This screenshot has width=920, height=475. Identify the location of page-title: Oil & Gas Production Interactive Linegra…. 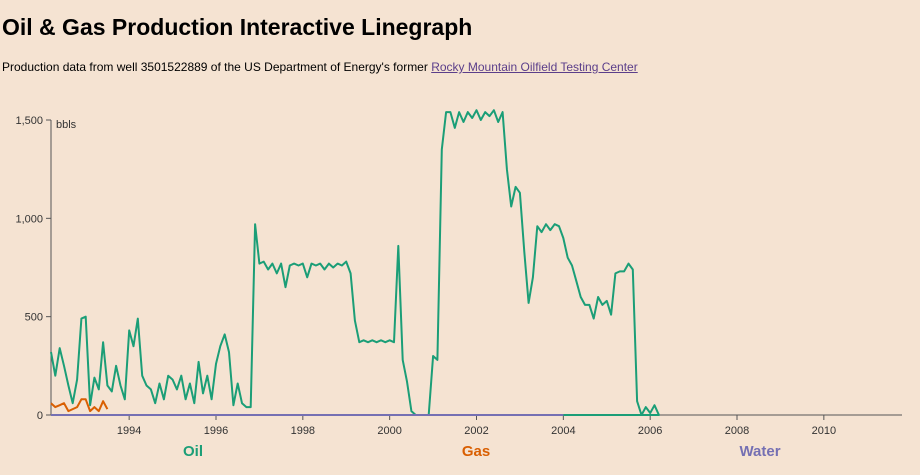
(237, 27).